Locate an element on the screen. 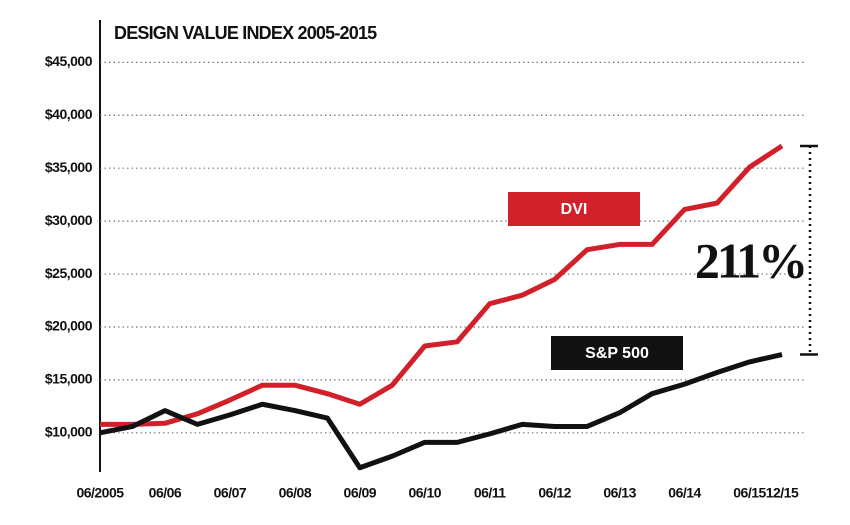 Image resolution: width=850 pixels, height=525 pixels. x-tick-label: 06/2005 is located at coordinates (100, 493).